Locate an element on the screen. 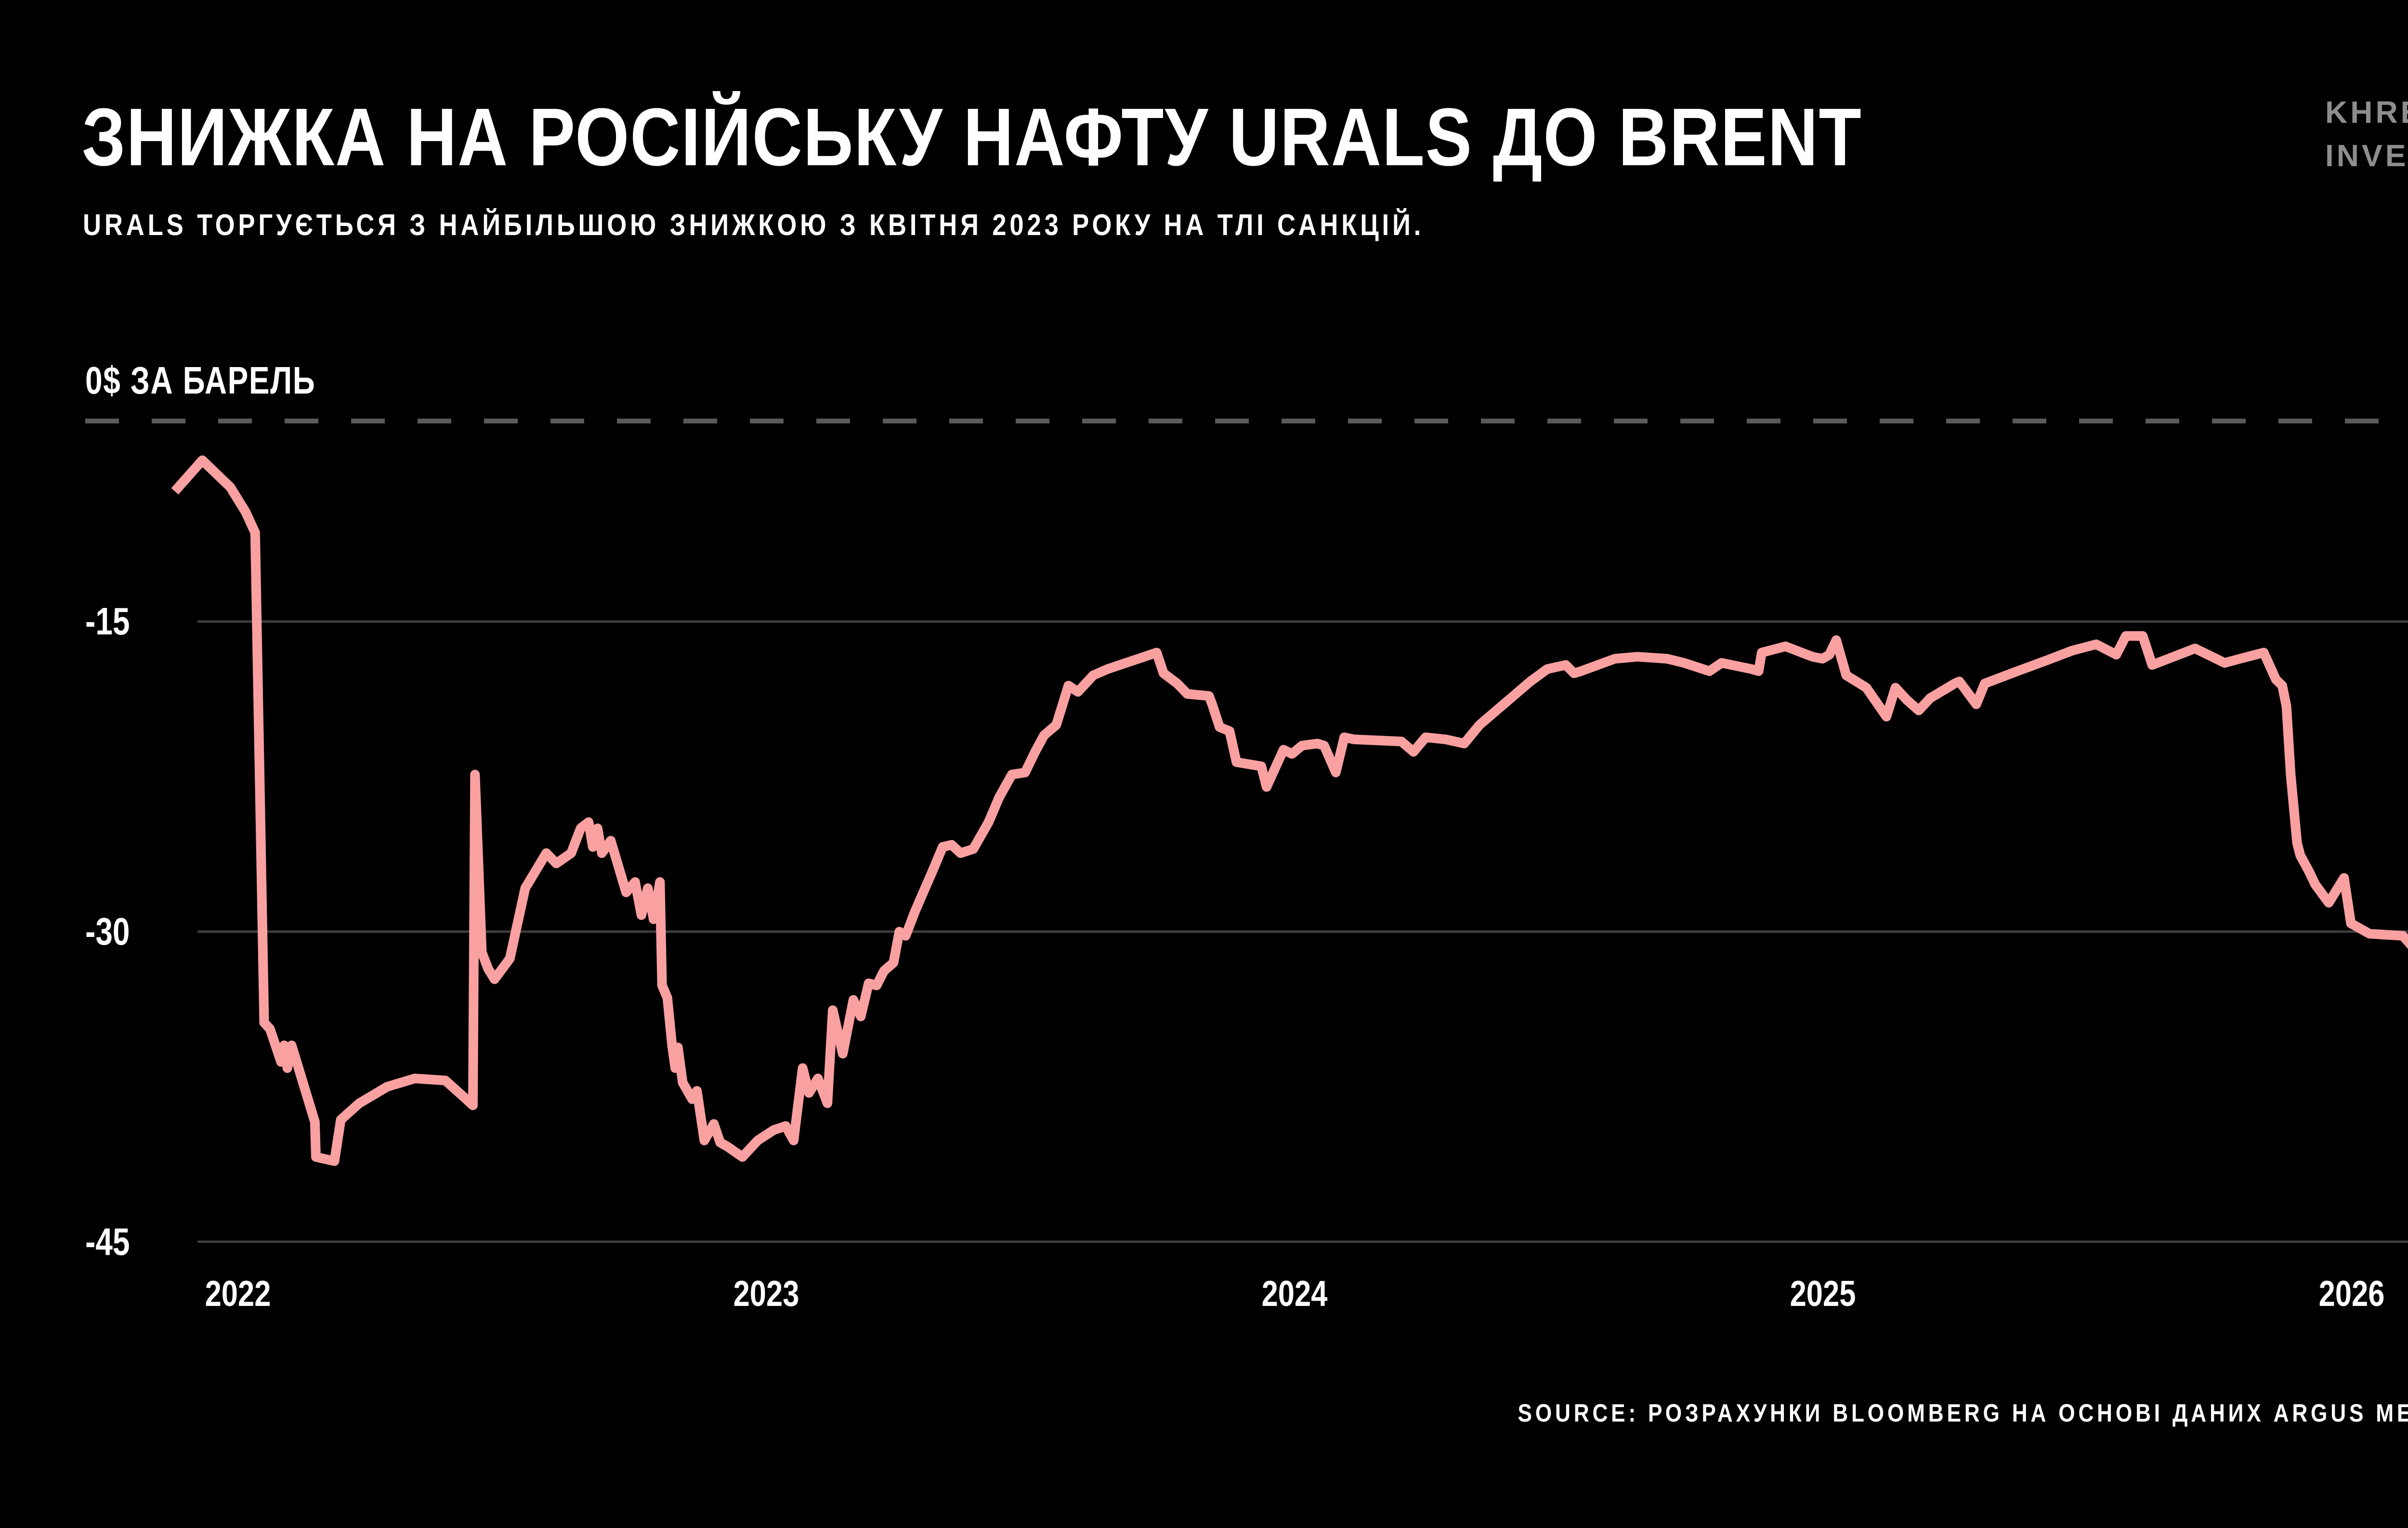  page-title: ЗНИЖКА НА РОСІЙСЬКУ НАФТУ URALS ДО BRENT is located at coordinates (972, 137).